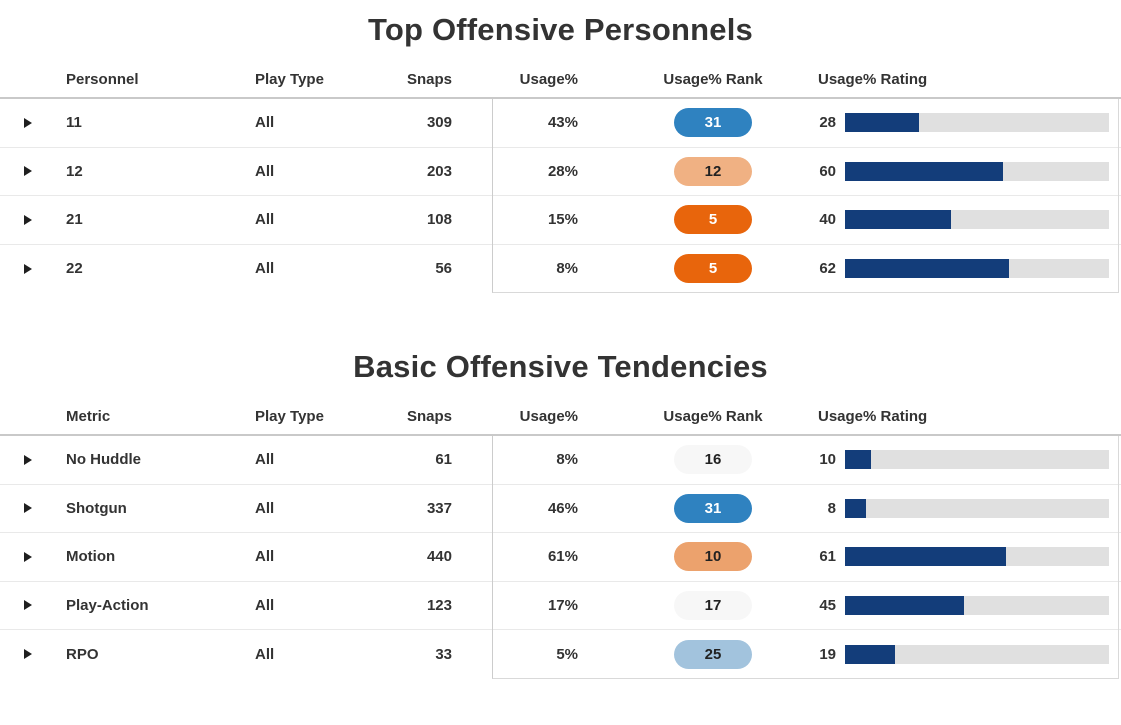 This screenshot has width=1121, height=725. I want to click on rank-pill: 25, so click(713, 654).